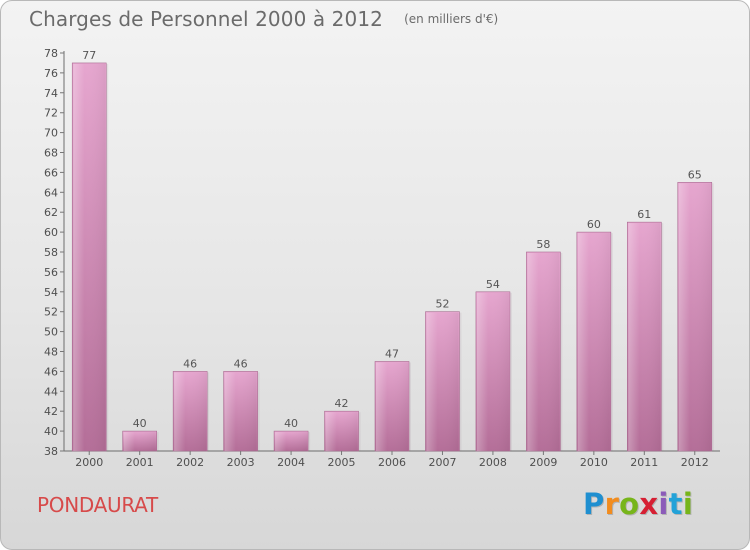  Describe the element at coordinates (51, 391) in the screenshot. I see `y-tick-label: 44` at that location.